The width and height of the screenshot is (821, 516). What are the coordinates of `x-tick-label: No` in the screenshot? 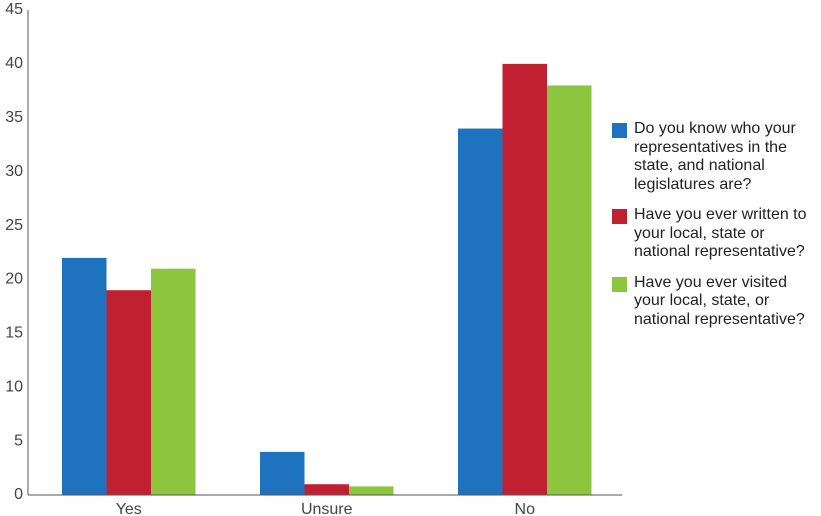 It's located at (525, 508).